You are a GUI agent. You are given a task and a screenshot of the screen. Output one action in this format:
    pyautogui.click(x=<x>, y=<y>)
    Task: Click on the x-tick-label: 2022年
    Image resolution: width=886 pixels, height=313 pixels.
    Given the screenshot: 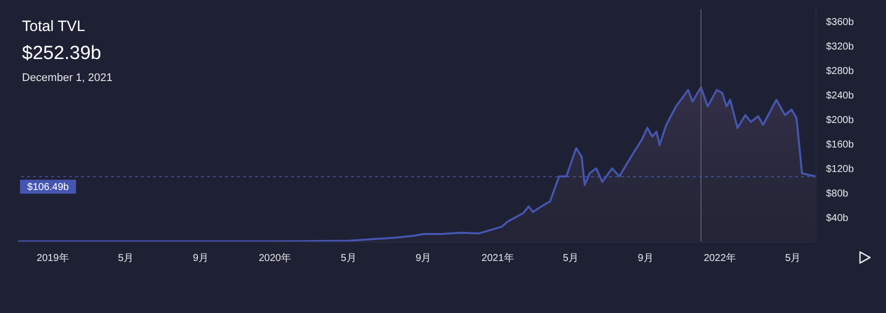 What is the action you would take?
    pyautogui.click(x=720, y=258)
    